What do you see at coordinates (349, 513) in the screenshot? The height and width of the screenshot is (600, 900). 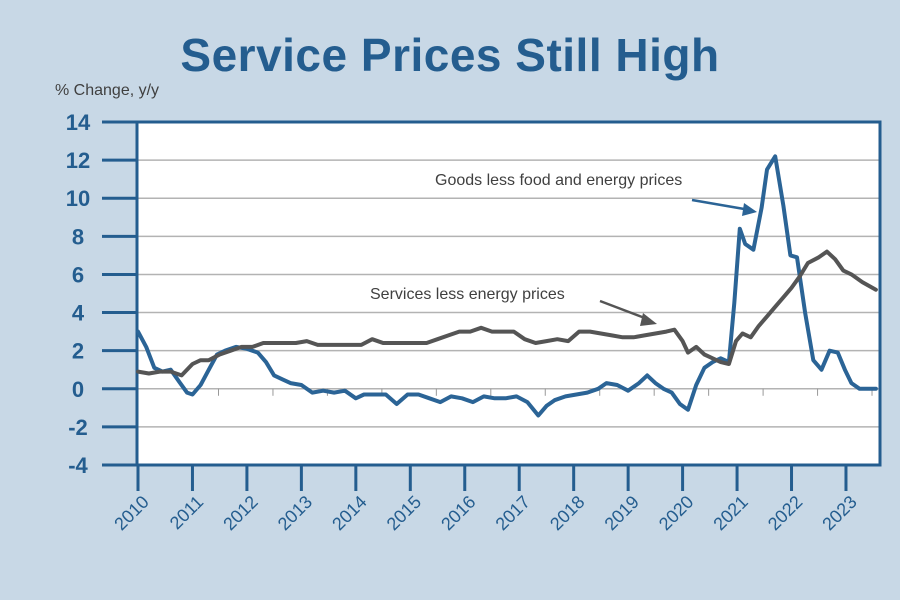 I see `x-tick-label: 2014` at bounding box center [349, 513].